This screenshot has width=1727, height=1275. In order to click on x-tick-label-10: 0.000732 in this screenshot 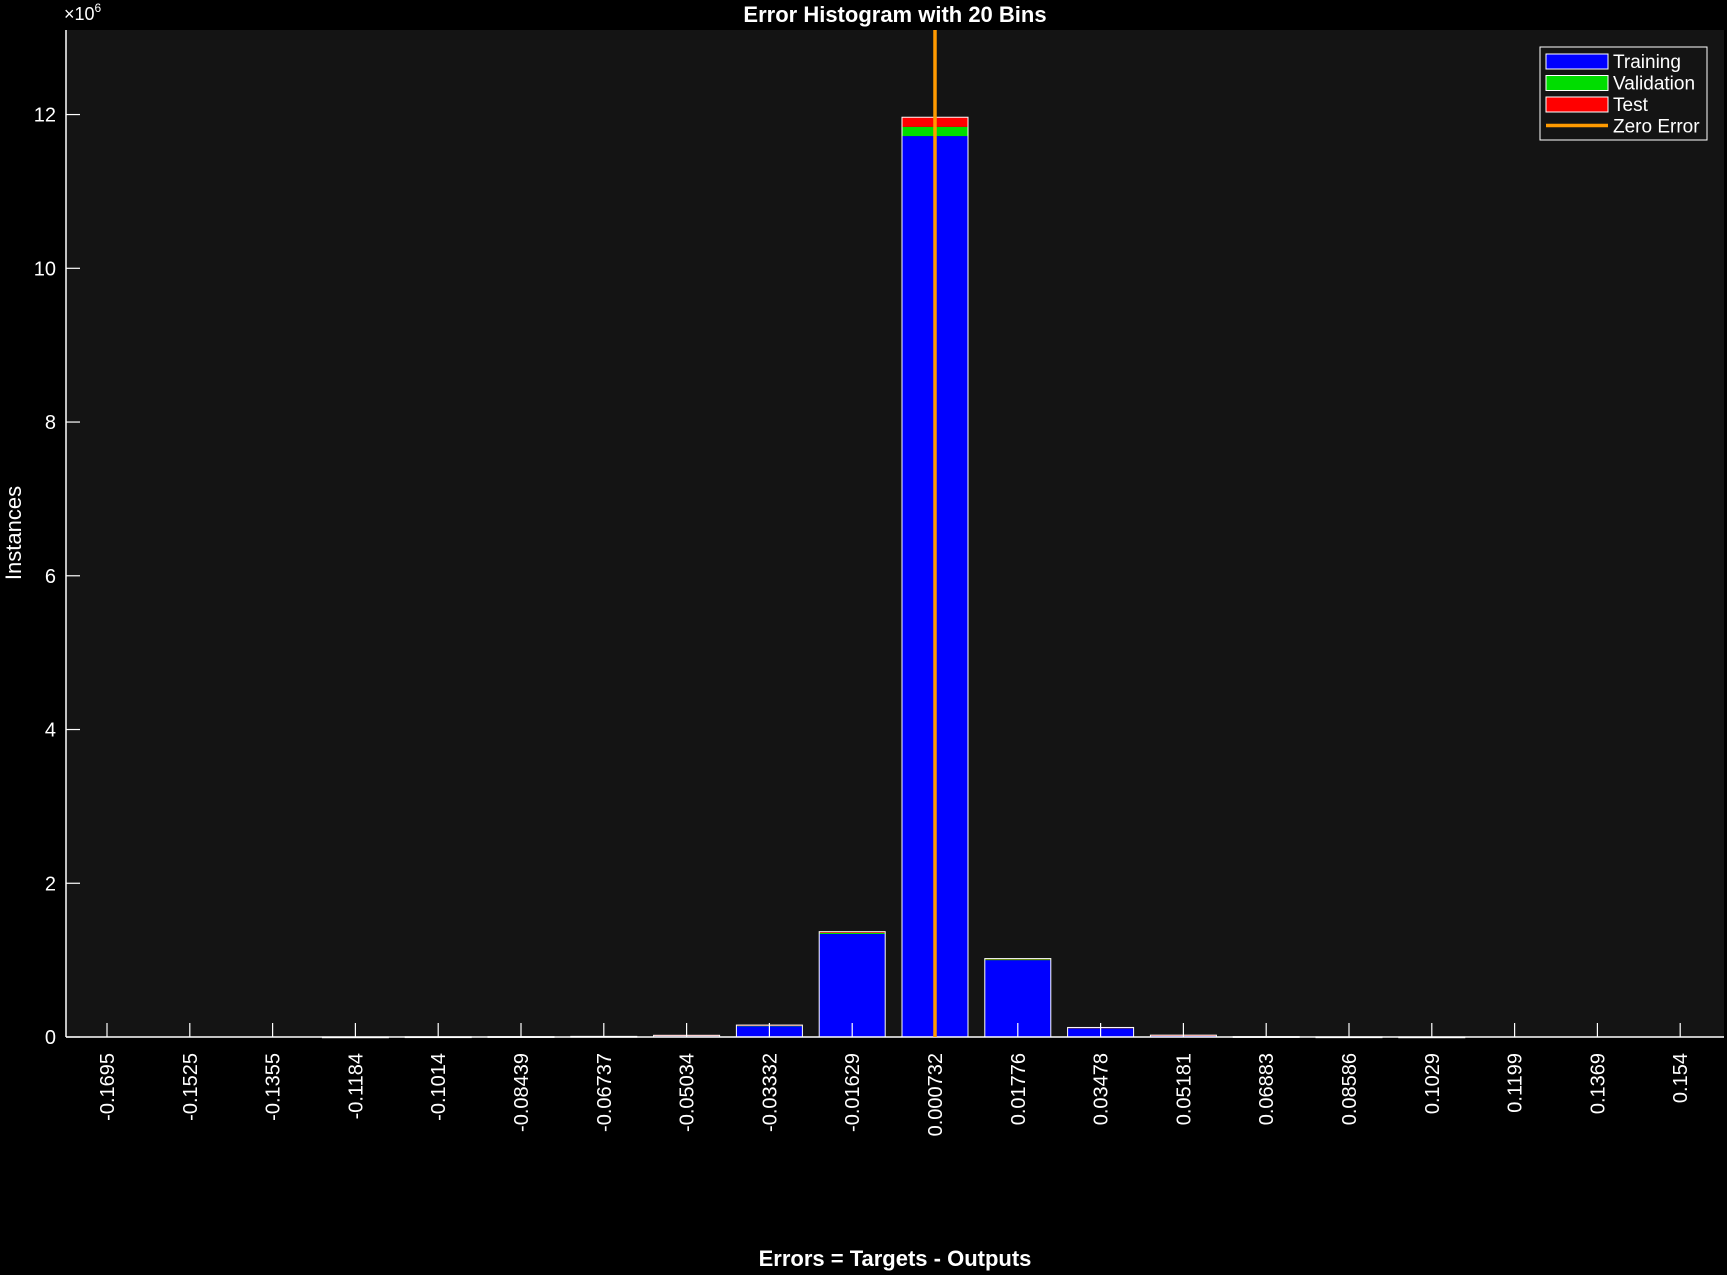, I will do `click(936, 1094)`.